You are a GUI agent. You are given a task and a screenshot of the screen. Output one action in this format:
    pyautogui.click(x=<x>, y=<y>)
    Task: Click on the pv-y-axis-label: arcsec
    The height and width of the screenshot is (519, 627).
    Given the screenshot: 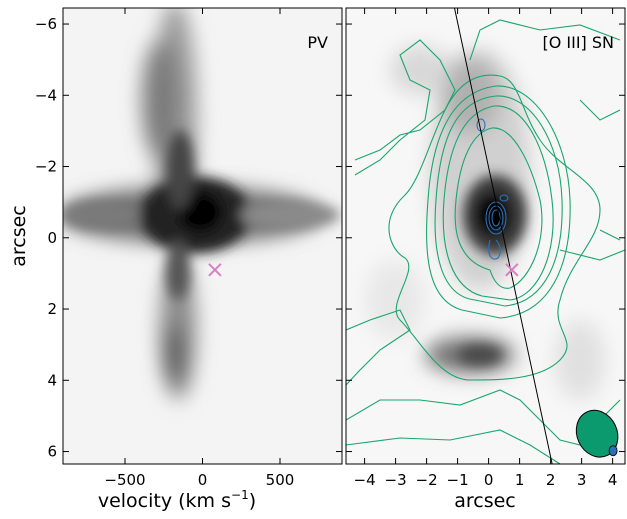 What is the action you would take?
    pyautogui.click(x=19, y=236)
    